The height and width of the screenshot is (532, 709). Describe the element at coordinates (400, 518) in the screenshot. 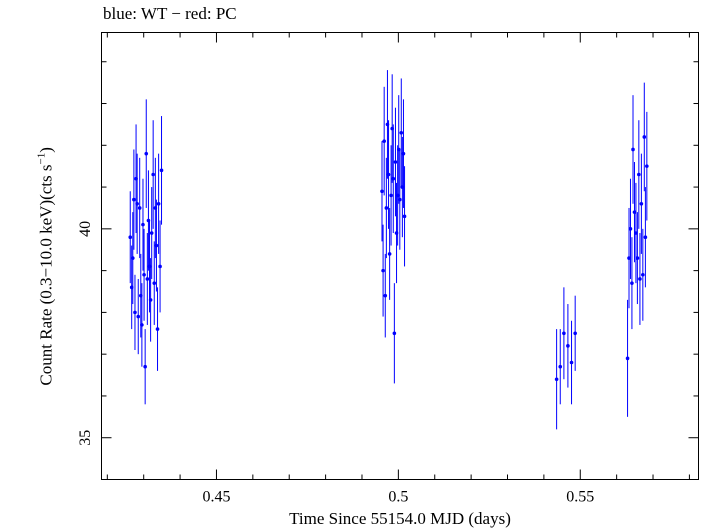

I see `x-axis-label: Time Since 55154.0 MJD (days)` at that location.